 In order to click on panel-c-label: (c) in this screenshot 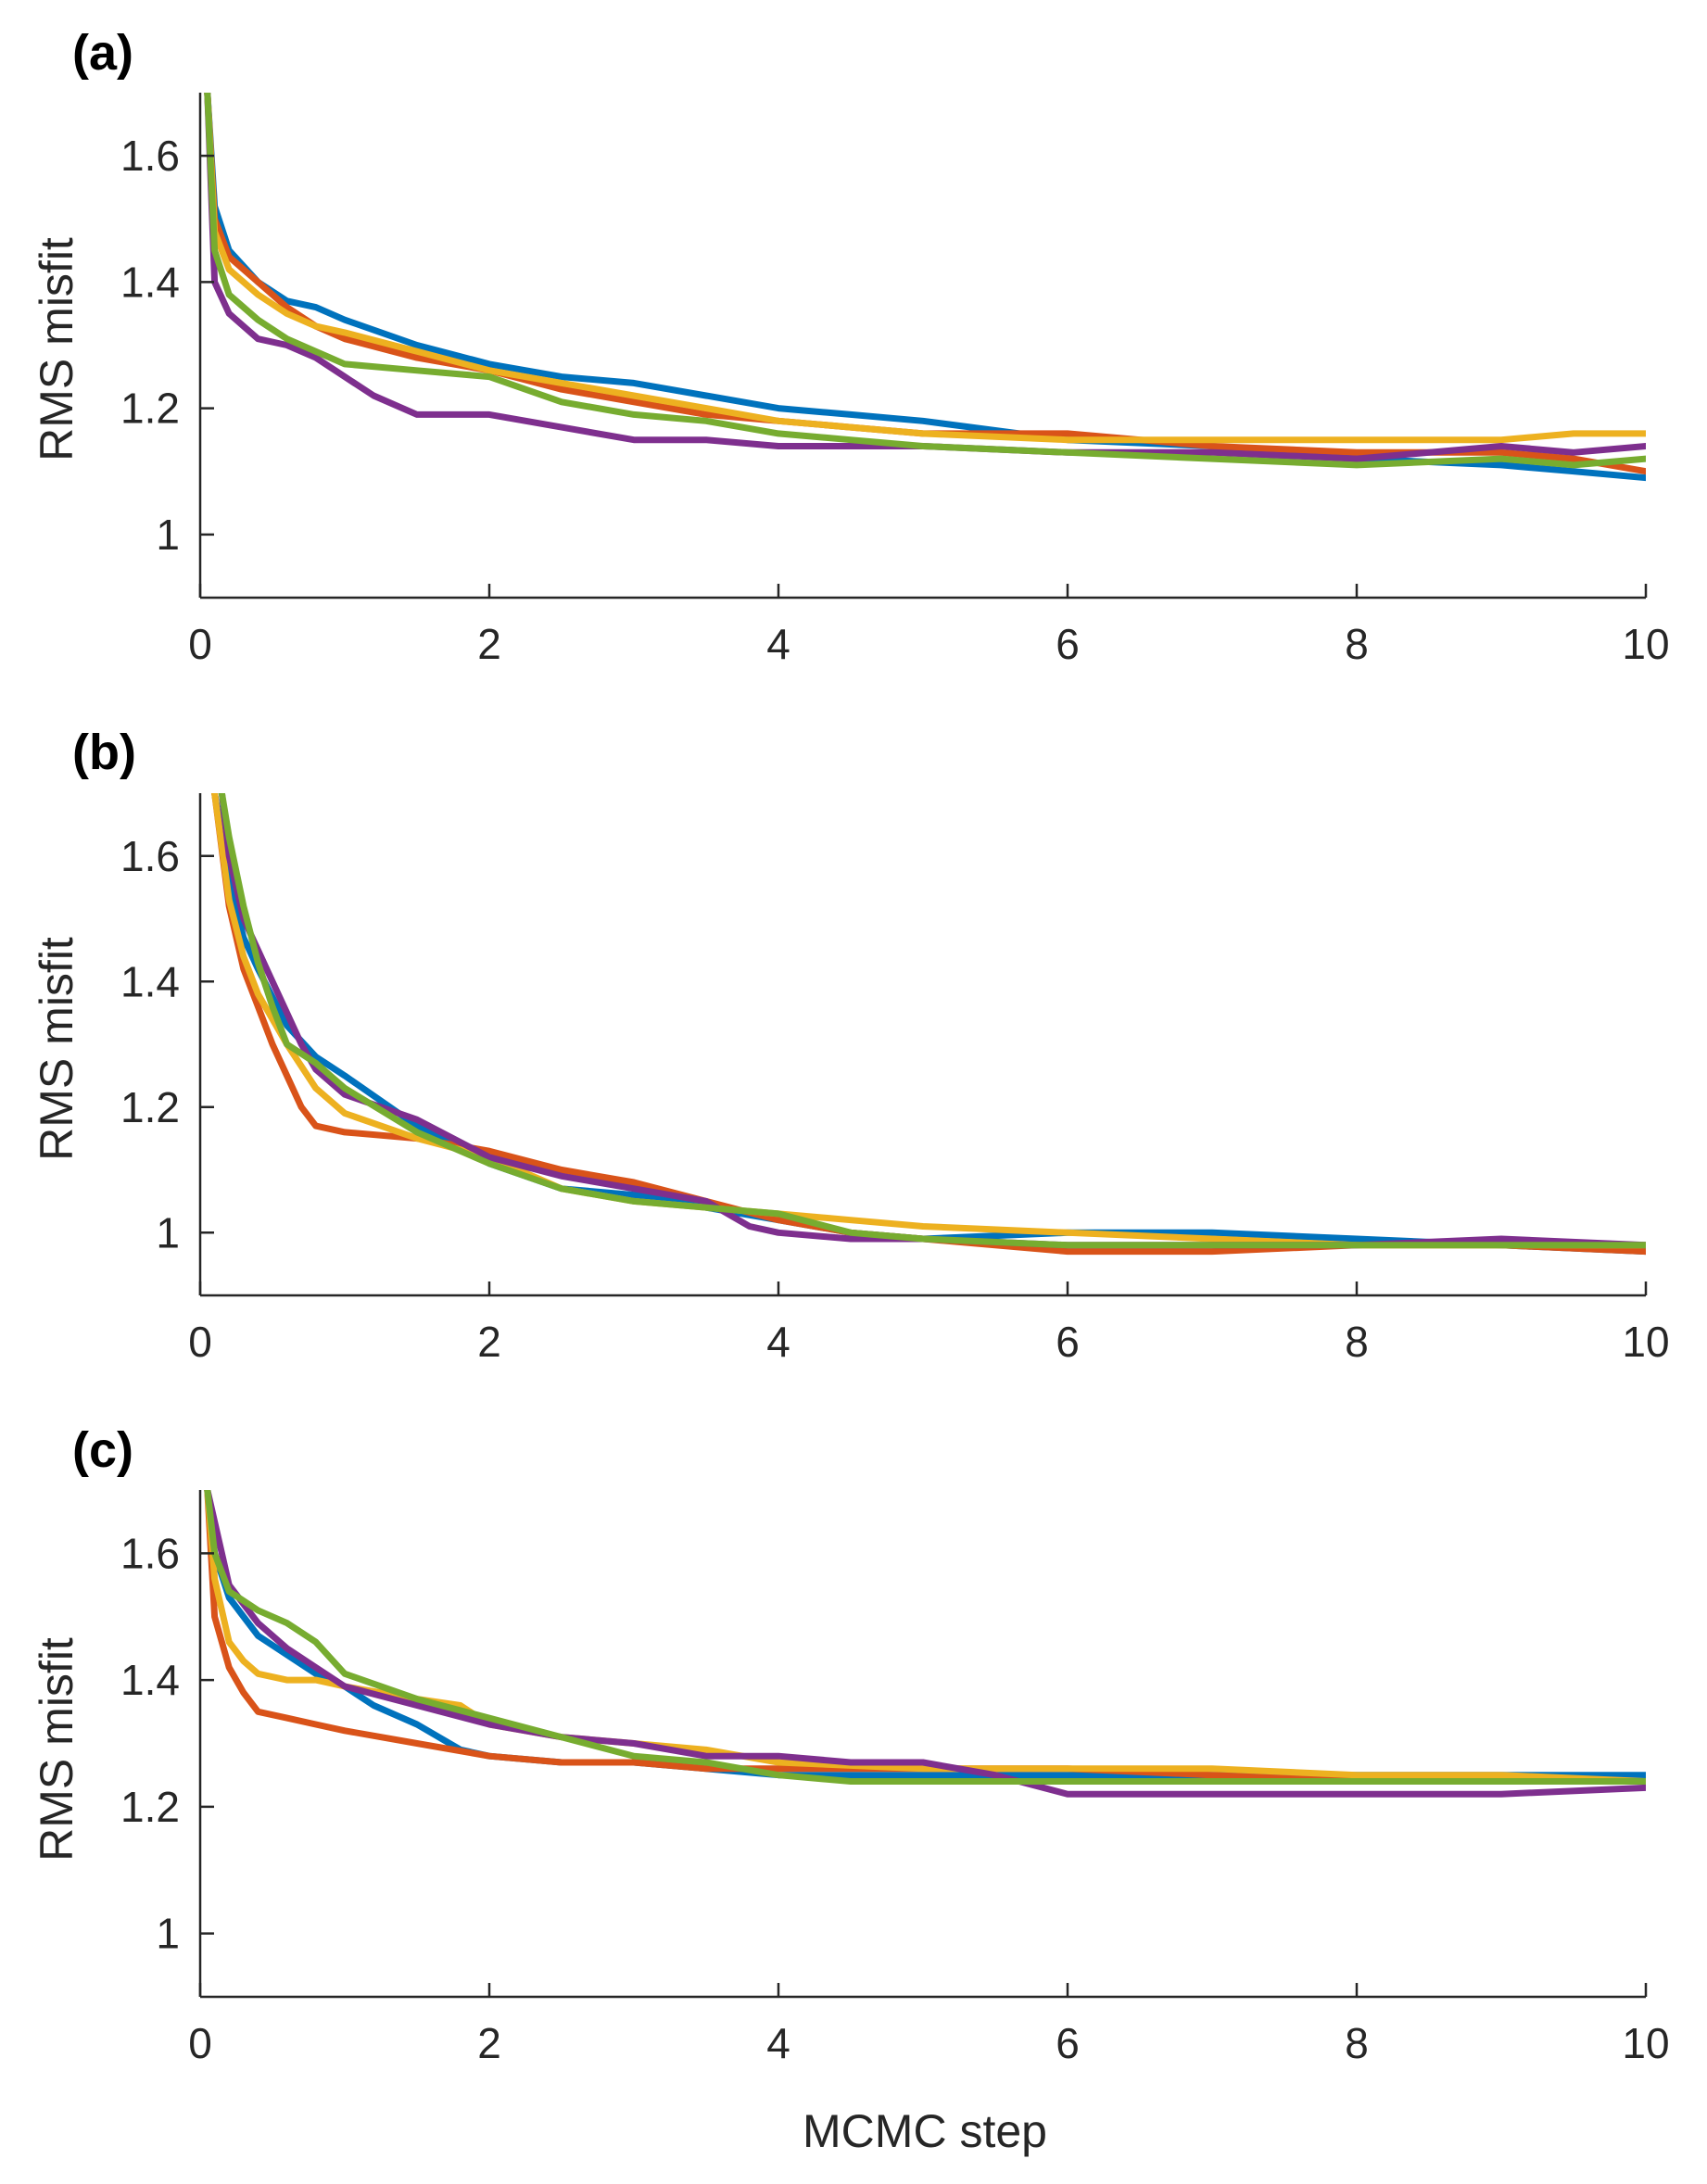, I will do `click(102, 1450)`.